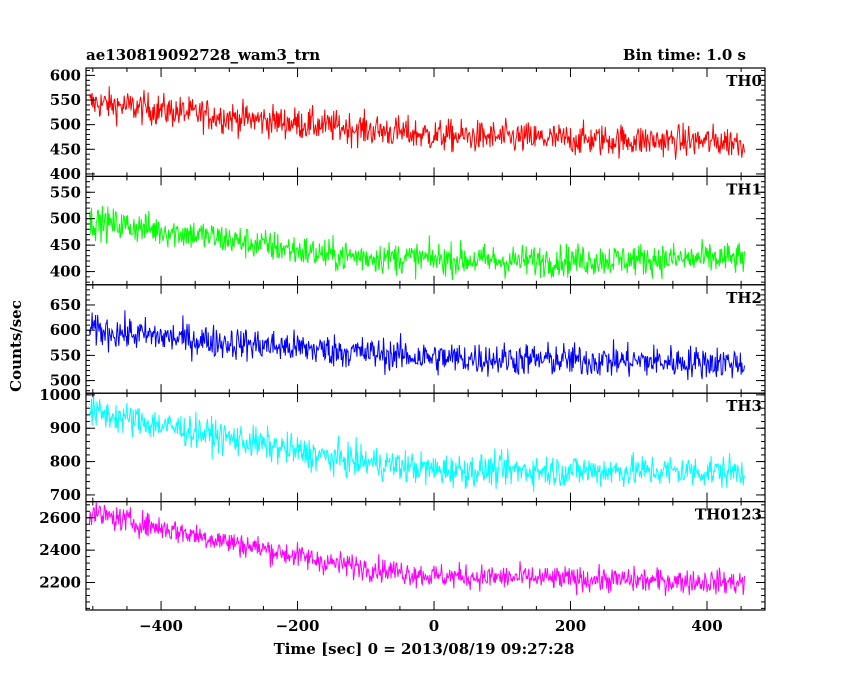 The width and height of the screenshot is (850, 680). I want to click on y-axis-label: Counts/sec, so click(16, 346).